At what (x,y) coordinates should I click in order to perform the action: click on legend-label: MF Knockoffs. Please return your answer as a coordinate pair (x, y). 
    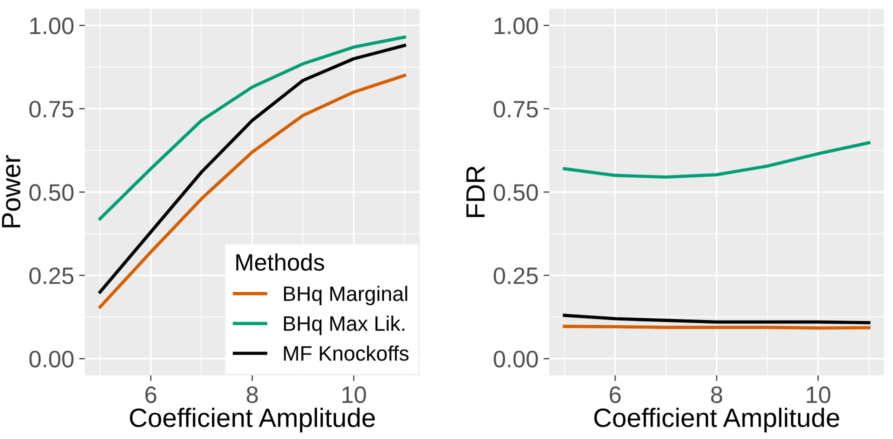
    Looking at the image, I should click on (346, 353).